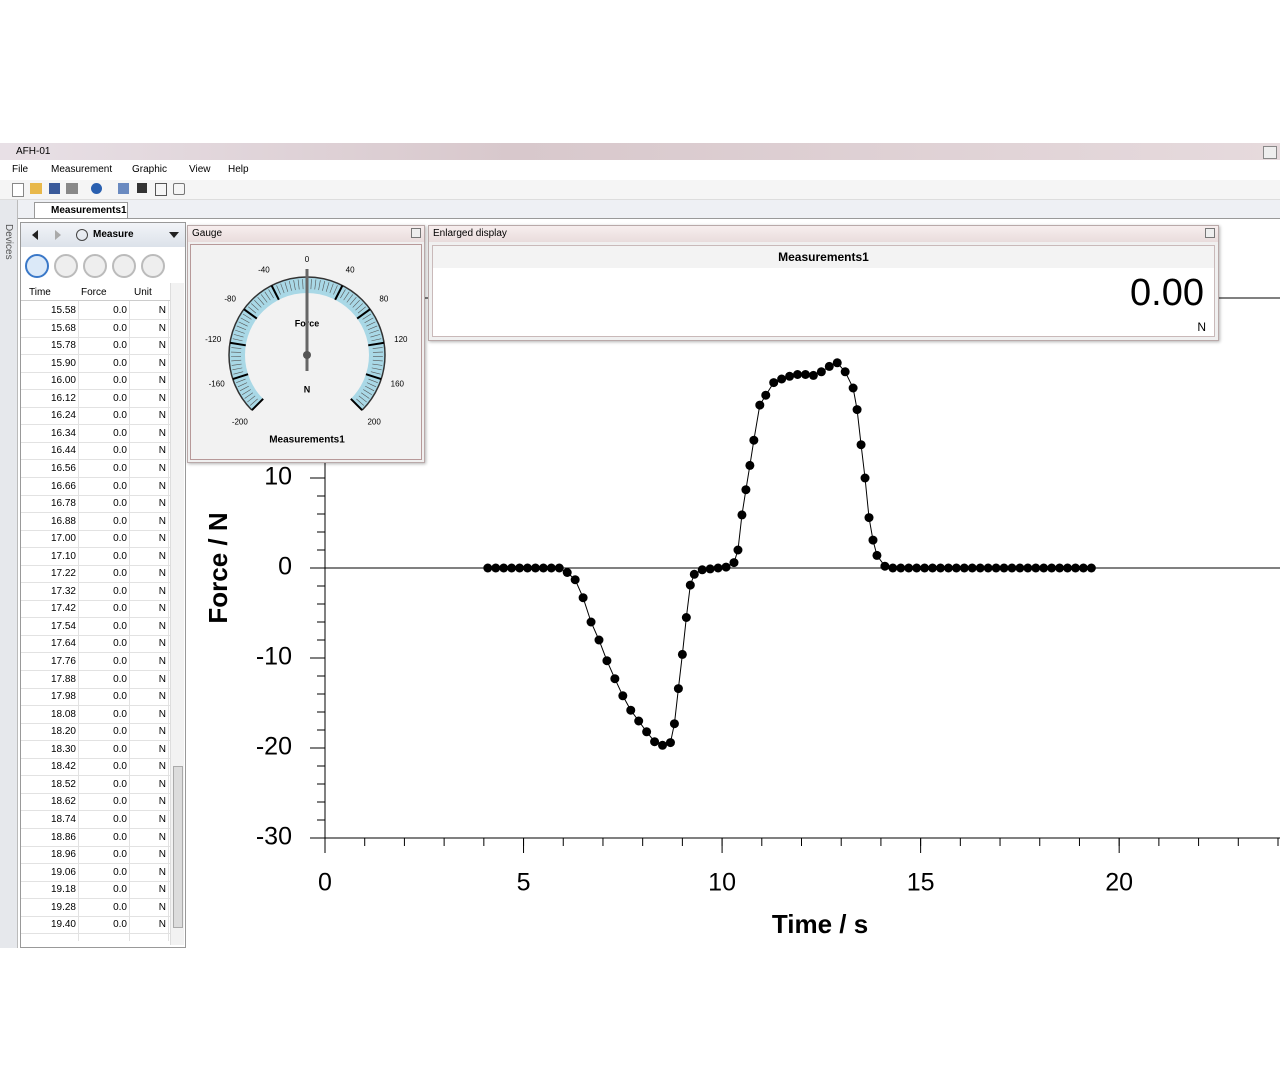 This screenshot has width=1280, height=1092. I want to click on table-cell: 16.88, so click(63, 521).